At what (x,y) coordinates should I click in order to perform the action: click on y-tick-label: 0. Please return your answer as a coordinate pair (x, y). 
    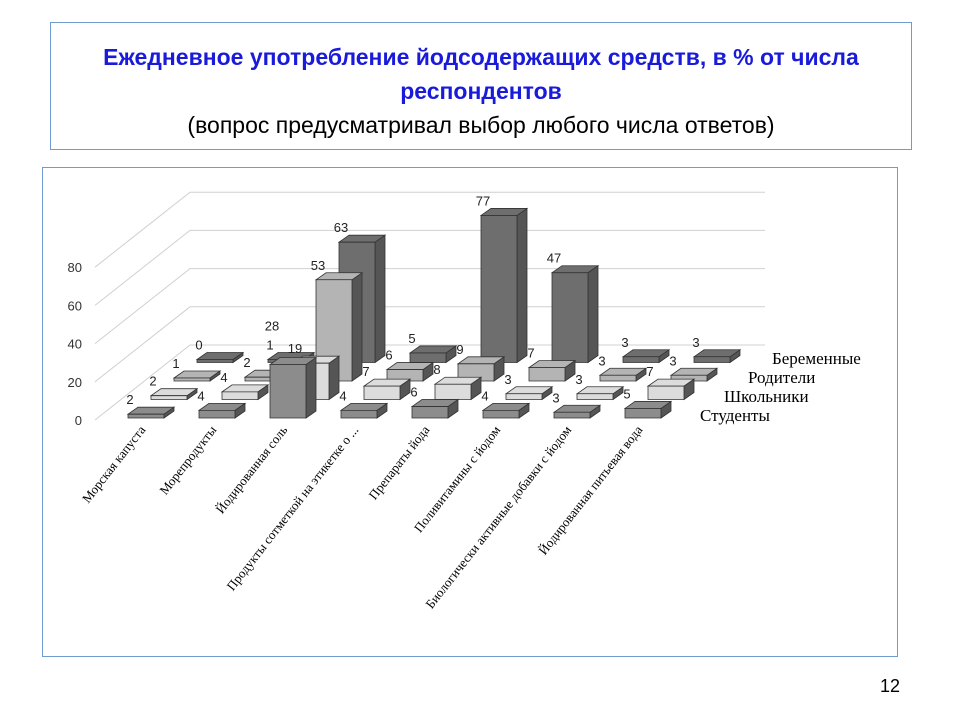
    Looking at the image, I should click on (78, 420).